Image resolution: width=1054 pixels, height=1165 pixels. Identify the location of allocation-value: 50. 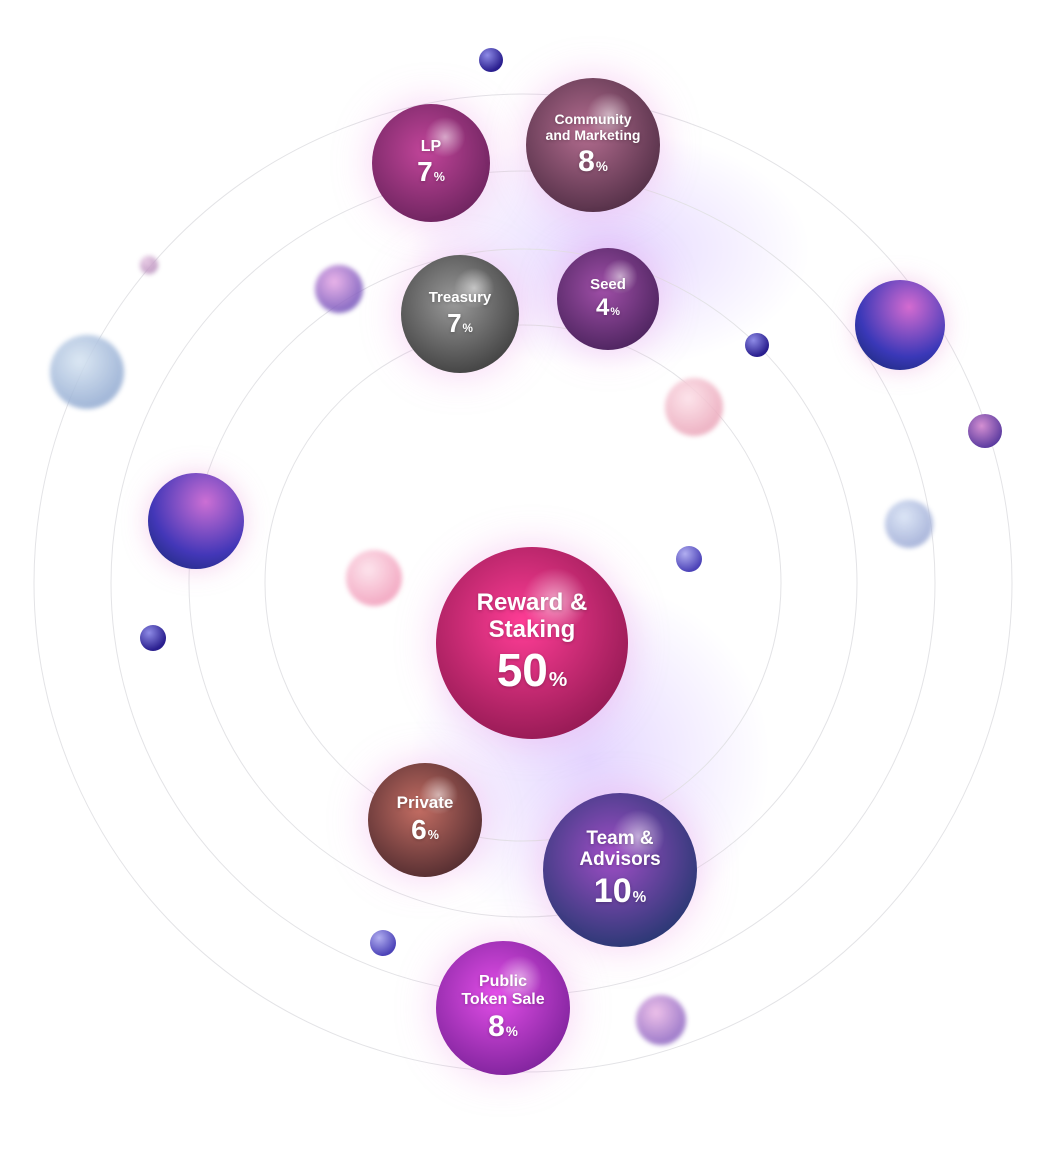
(522, 670).